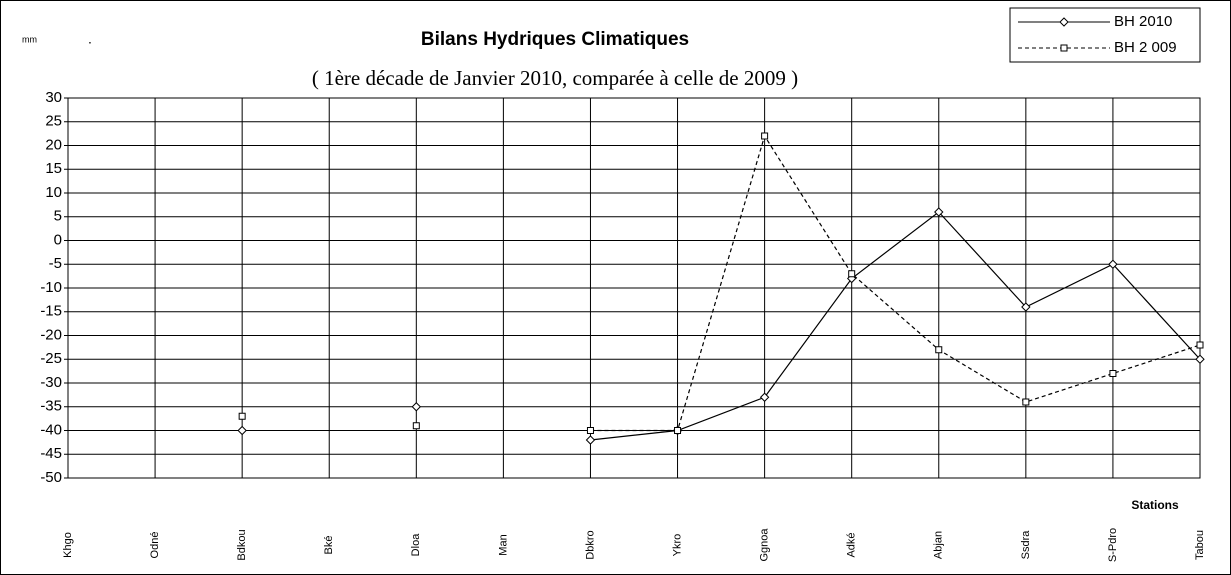 The height and width of the screenshot is (575, 1231). What do you see at coordinates (51, 287) in the screenshot?
I see `y-tick-label: -10` at bounding box center [51, 287].